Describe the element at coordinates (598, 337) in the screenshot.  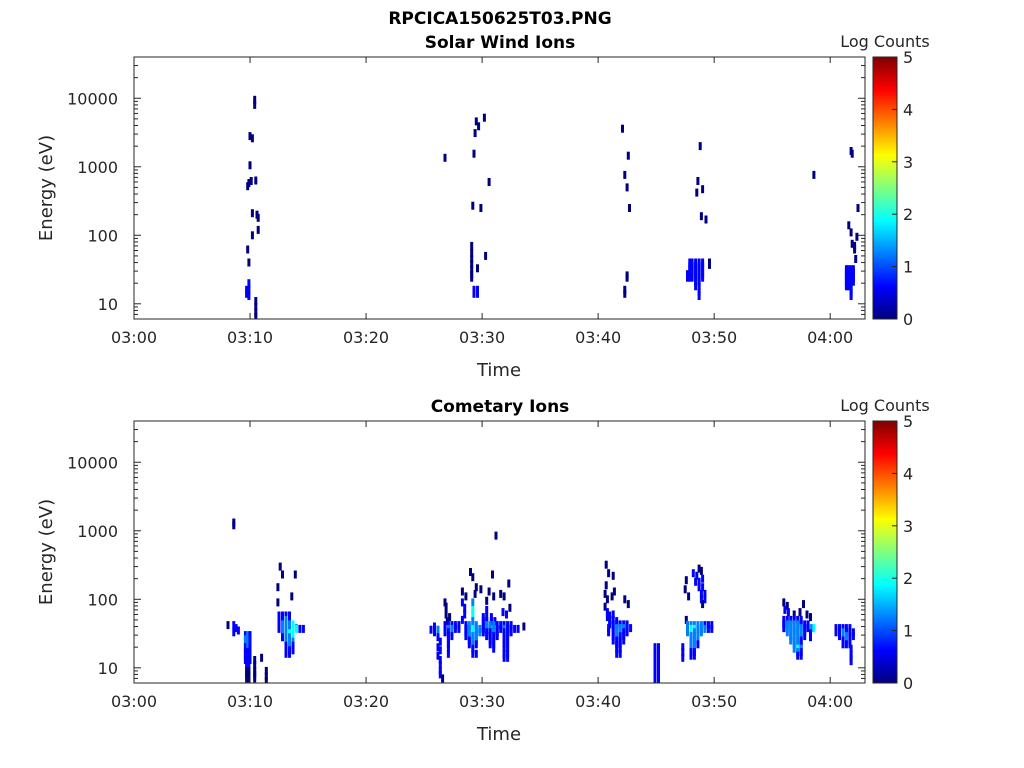
I see `x-tick-label: 03:40` at that location.